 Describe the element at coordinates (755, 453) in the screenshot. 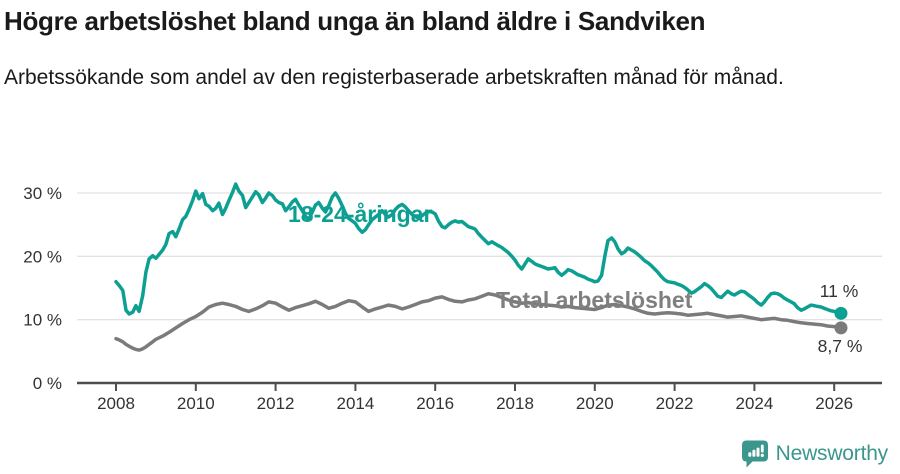

I see `newsworthy-bubble-chart-icon` at that location.